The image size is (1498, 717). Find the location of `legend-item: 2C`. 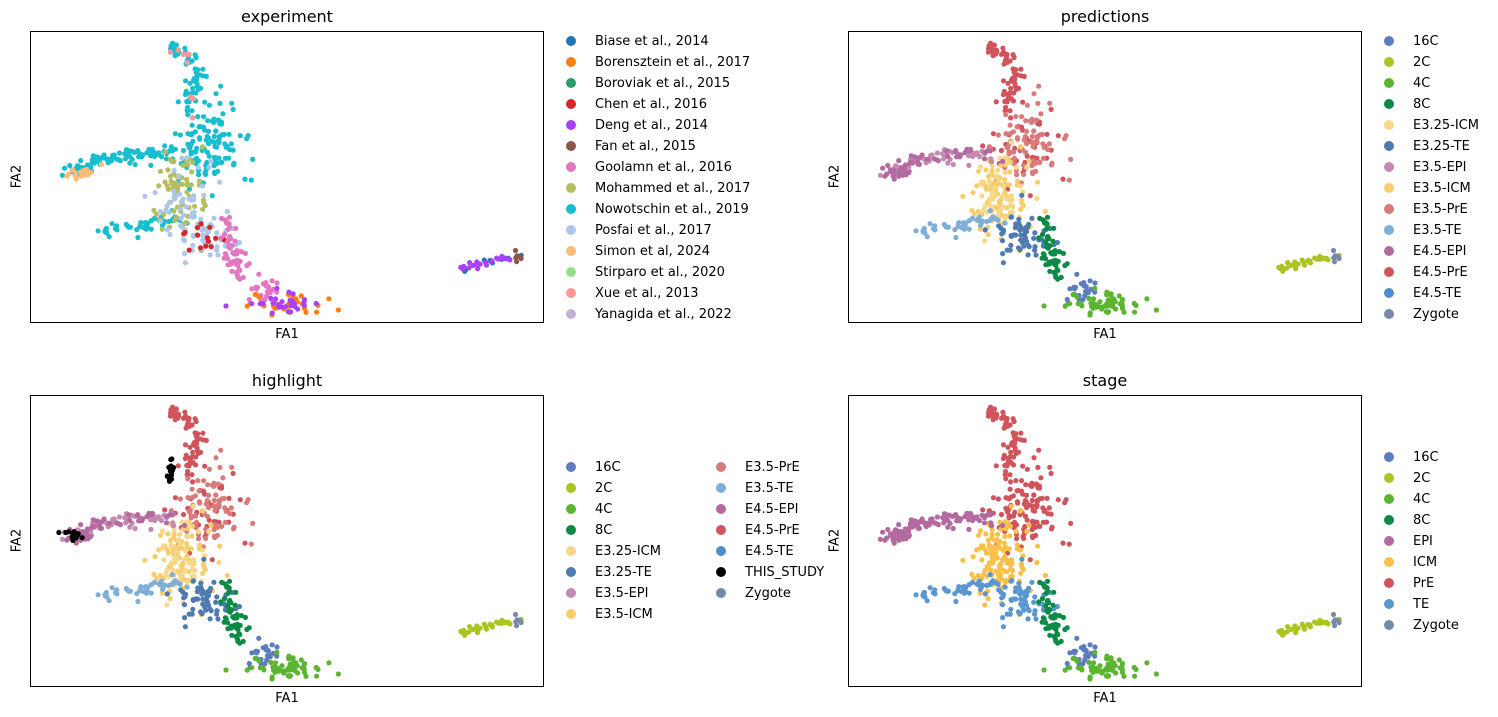

legend-item: 2C is located at coordinates (589, 488).